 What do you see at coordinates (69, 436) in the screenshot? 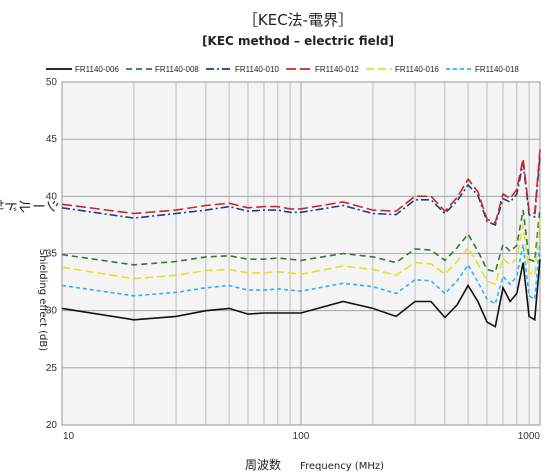
I see `x-tick-label: 10` at bounding box center [69, 436].